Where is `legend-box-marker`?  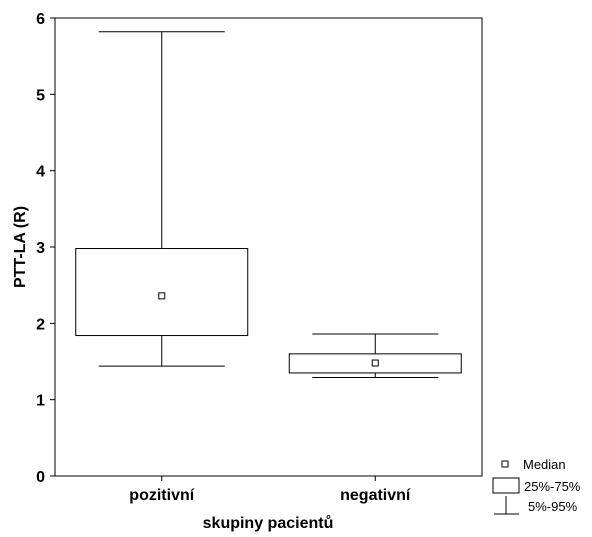 legend-box-marker is located at coordinates (506, 485).